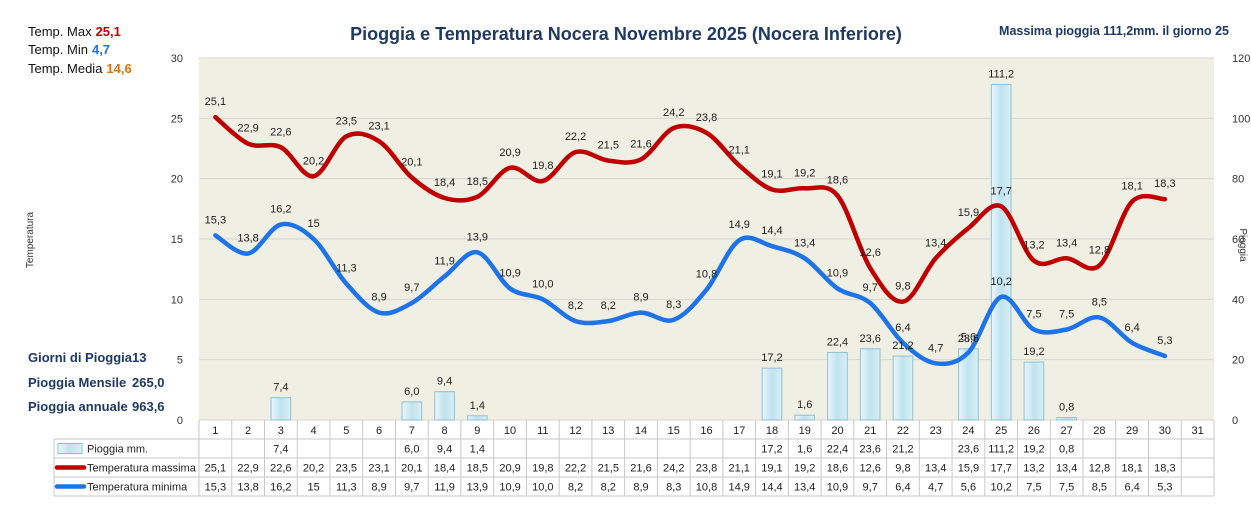  Describe the element at coordinates (1066, 450) in the screenshot. I see `table-cell: 0,8` at that location.